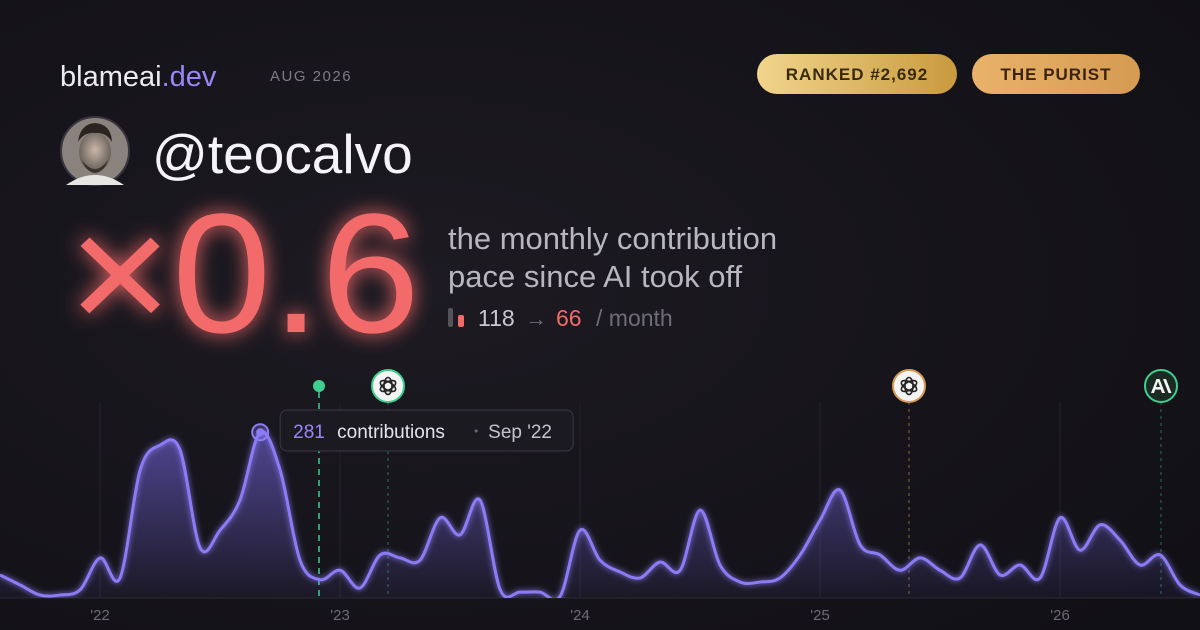 This screenshot has height=630, width=1200. I want to click on description-line: pace since AI took off, so click(595, 276).